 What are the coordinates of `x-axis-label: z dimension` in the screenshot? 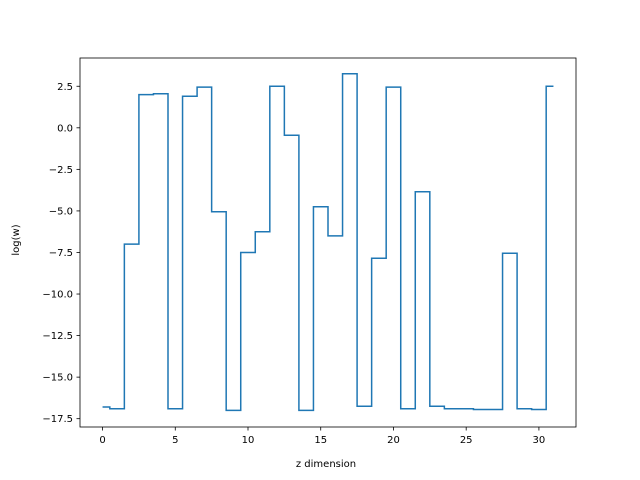 It's located at (326, 464).